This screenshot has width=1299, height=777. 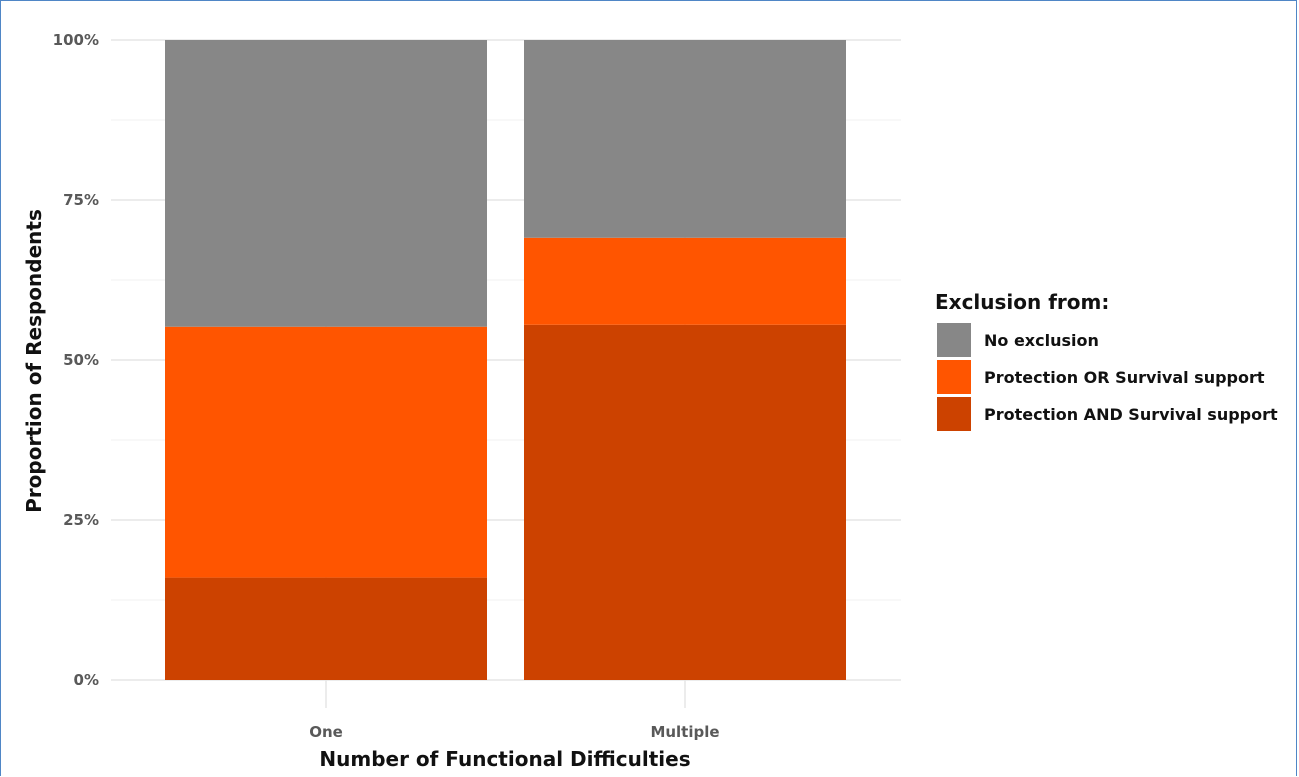 I want to click on y-tick-label: 50%, so click(x=81, y=360).